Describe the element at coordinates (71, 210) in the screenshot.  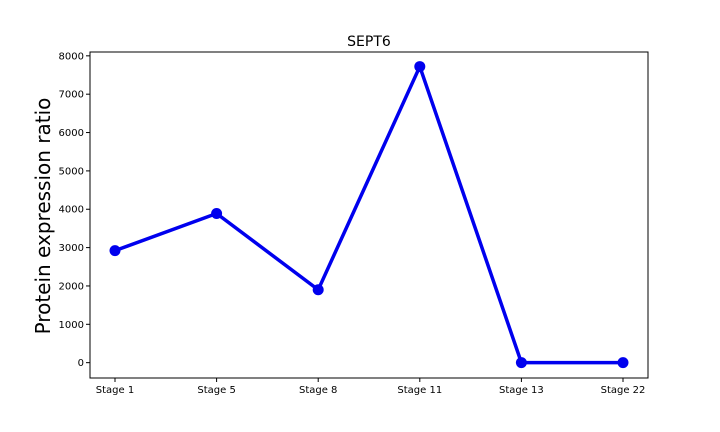
I see `y-tick-label: 4000` at that location.